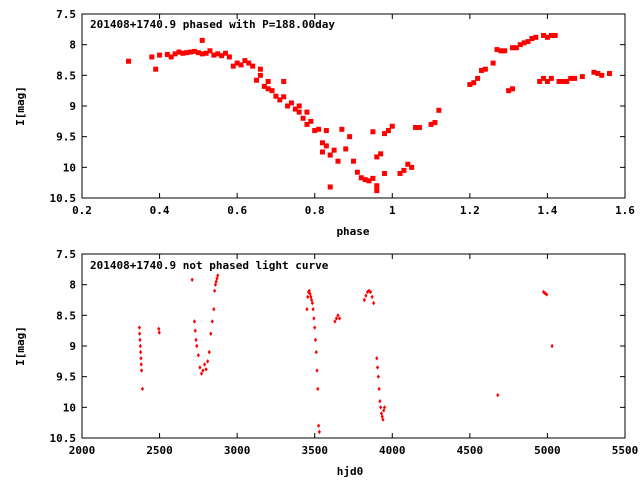 Image resolution: width=640 pixels, height=480 pixels. I want to click on x-tick-label: 3500, so click(314, 450).